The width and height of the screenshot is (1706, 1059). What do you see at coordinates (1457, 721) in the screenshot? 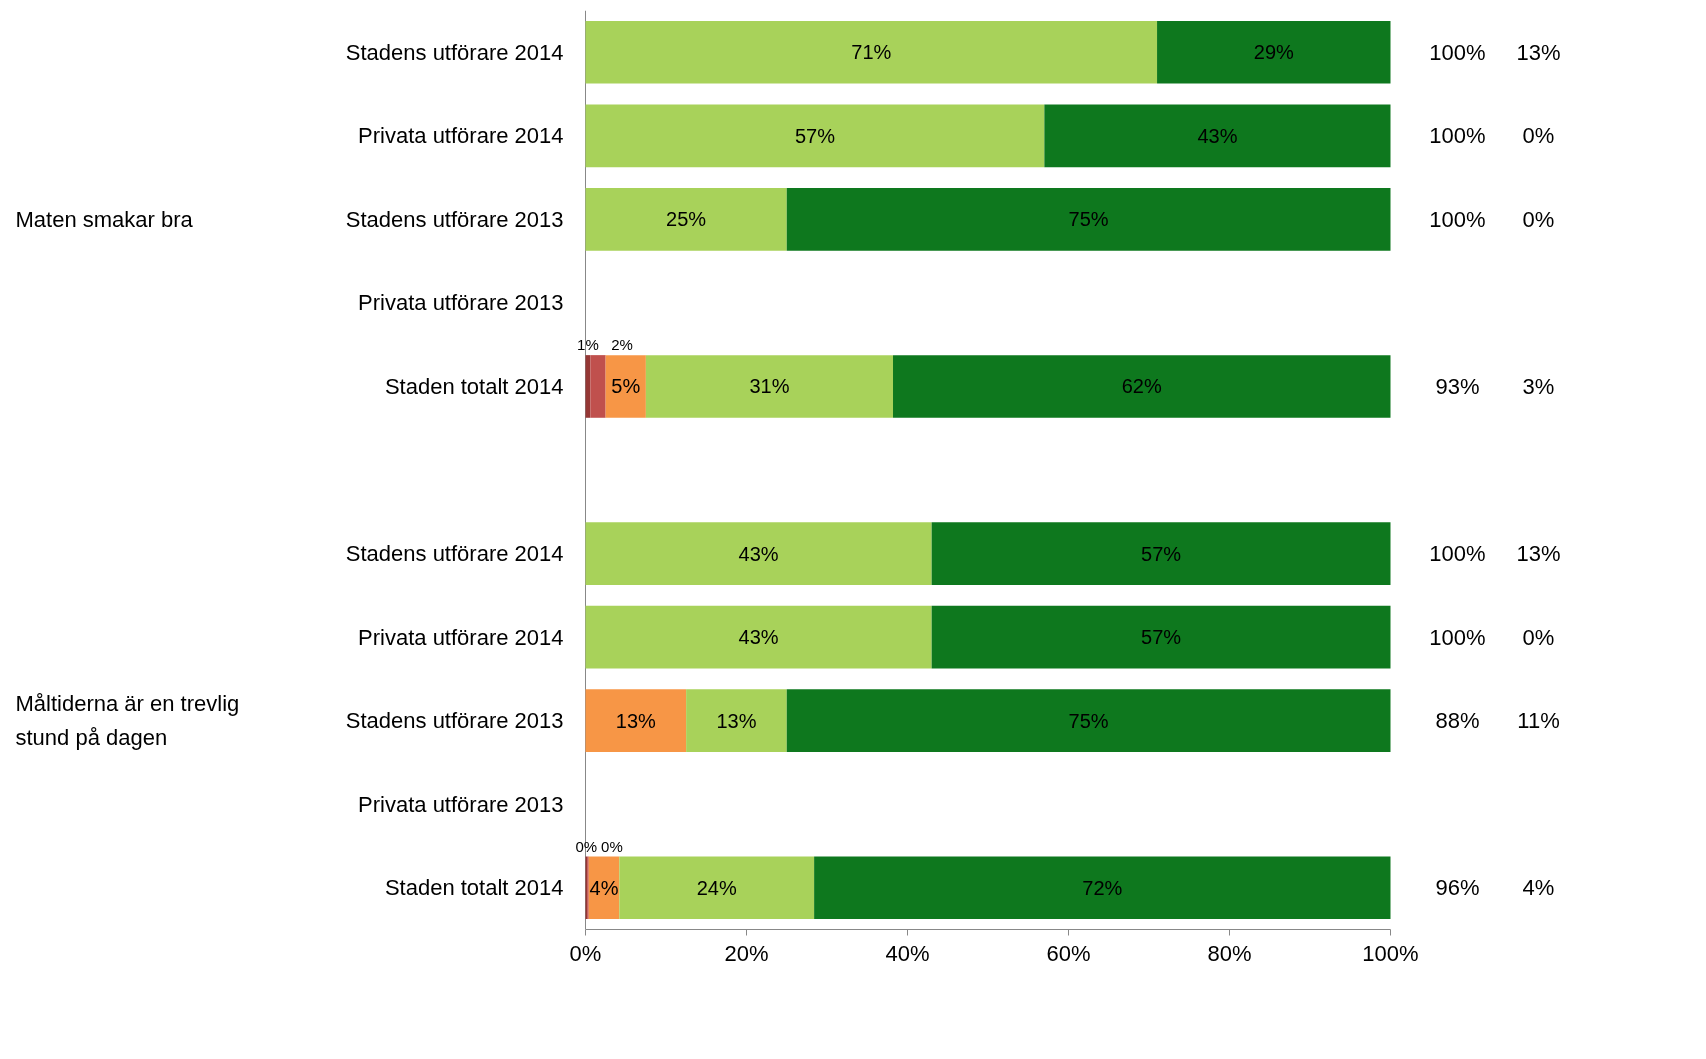
I see `text: 88%` at bounding box center [1457, 721].